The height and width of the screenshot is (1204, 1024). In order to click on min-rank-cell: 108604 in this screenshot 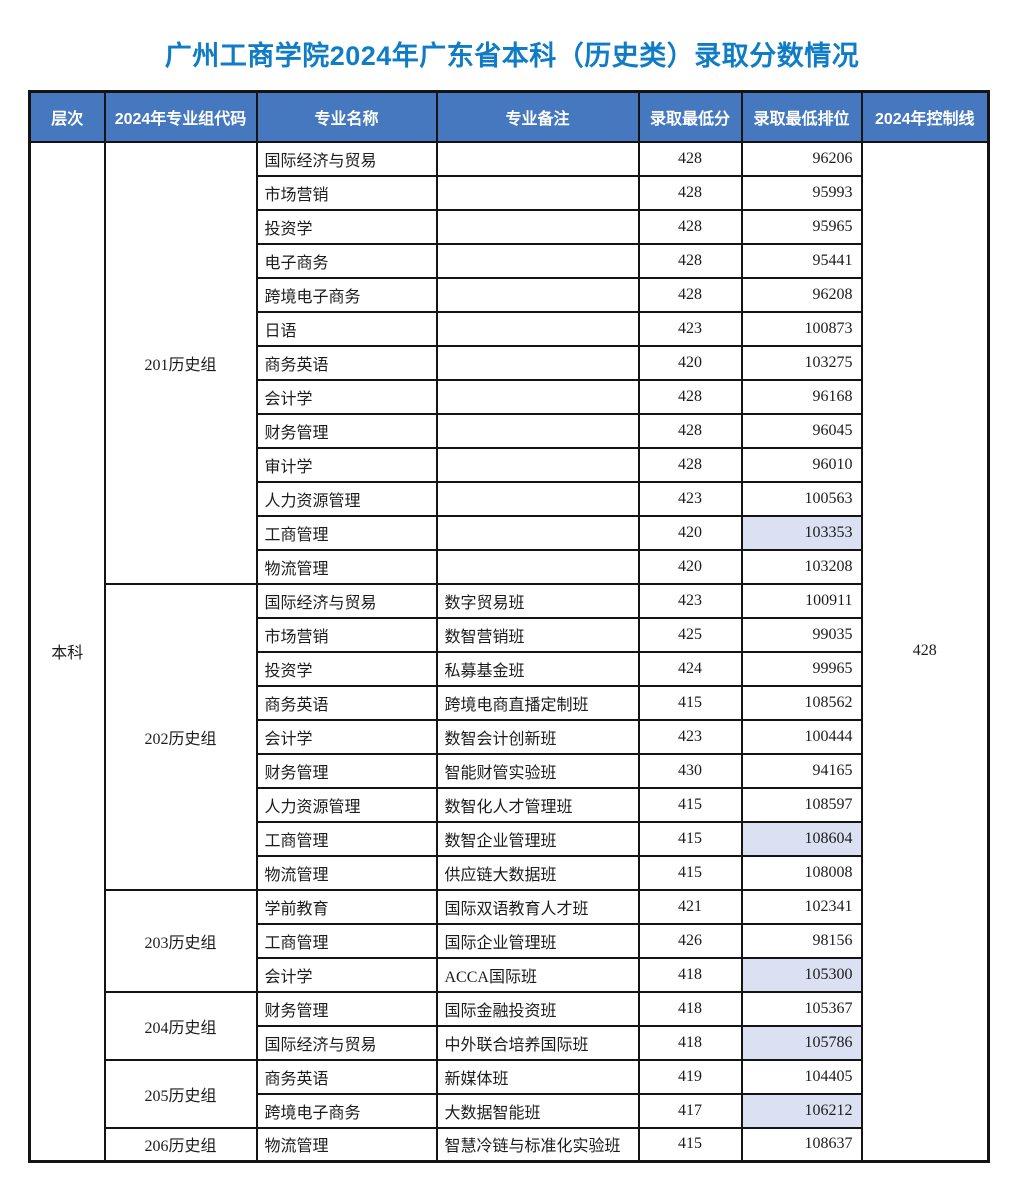, I will do `click(801, 838)`.